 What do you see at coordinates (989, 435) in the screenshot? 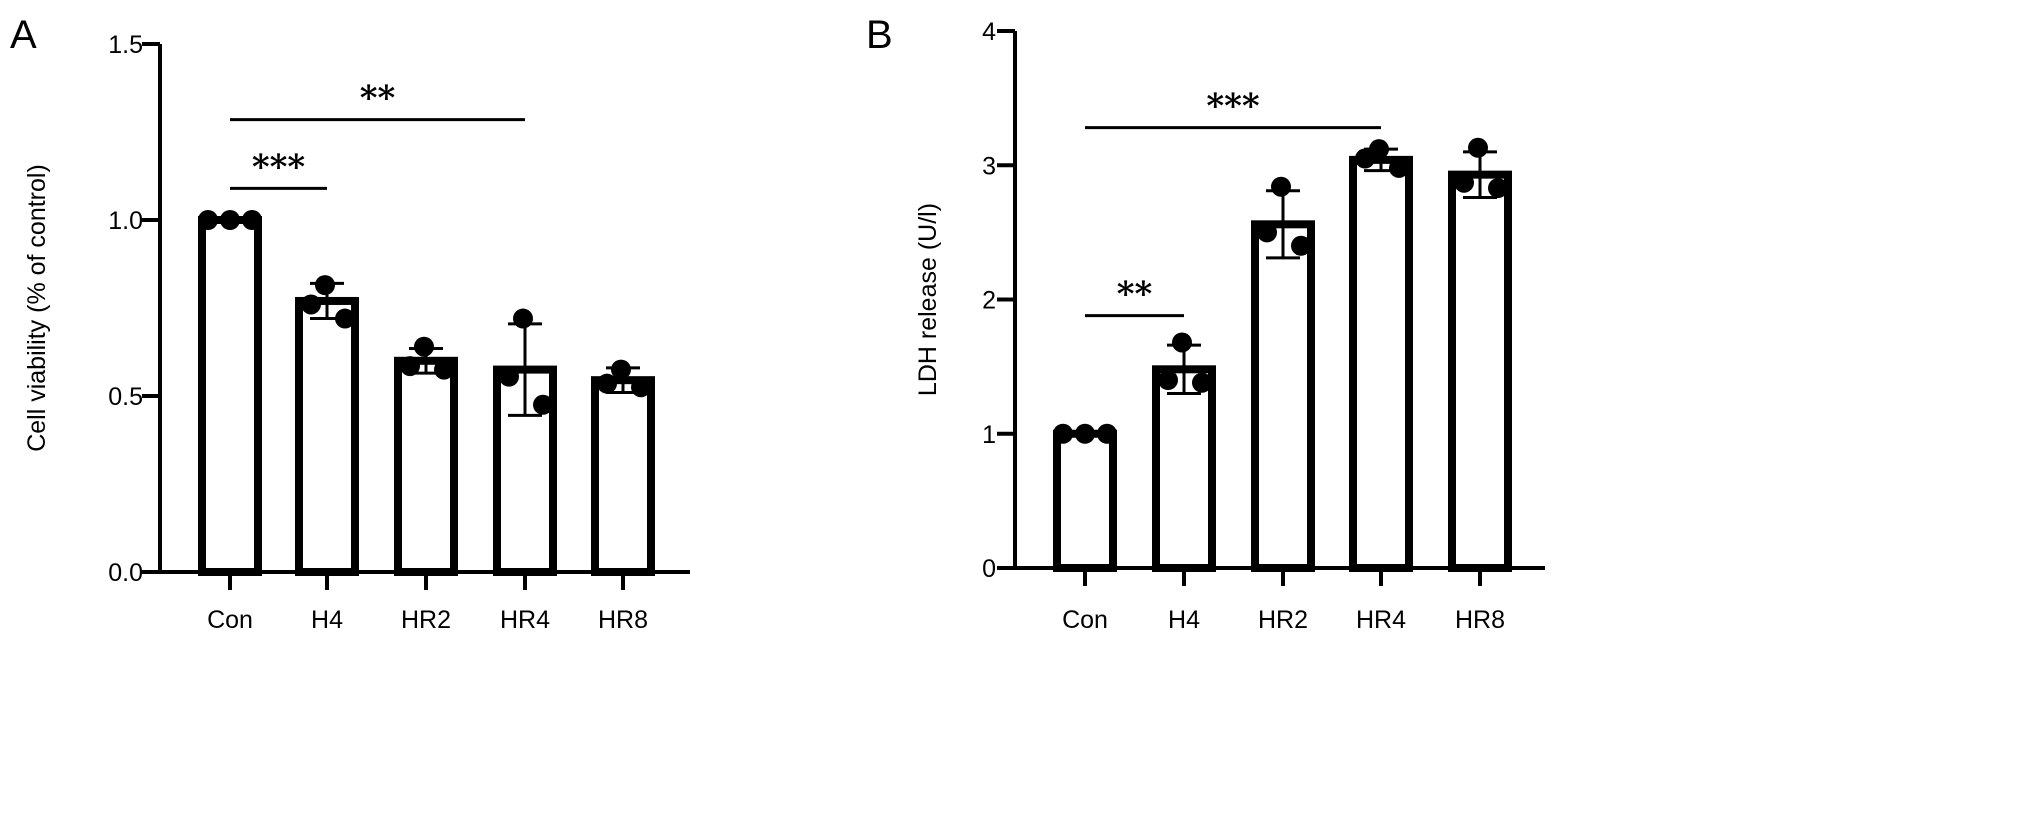
I see `y-tick-label: 1` at bounding box center [989, 435].